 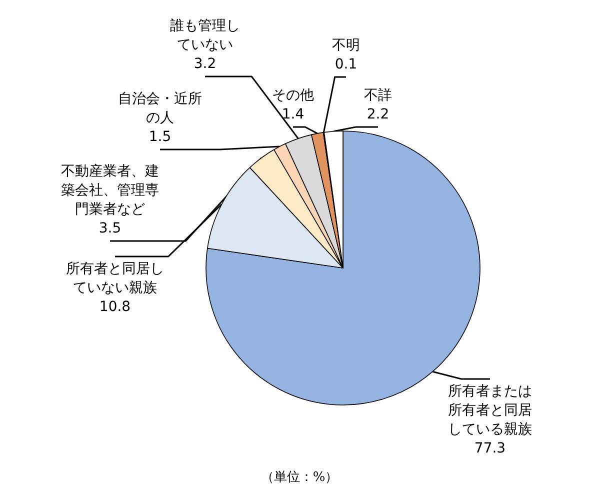 I want to click on slice-label: 所有者と同居していない親族, so click(x=115, y=278).